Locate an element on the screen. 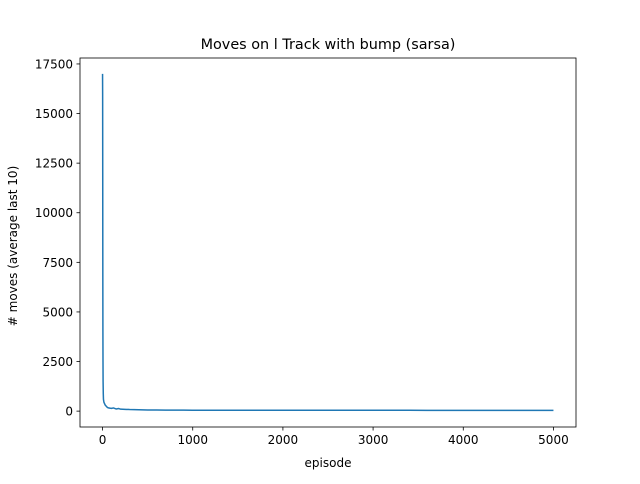 Image resolution: width=640 pixels, height=484 pixels. chart-title: Moves on l Track with bump (sarsa) is located at coordinates (328, 45).